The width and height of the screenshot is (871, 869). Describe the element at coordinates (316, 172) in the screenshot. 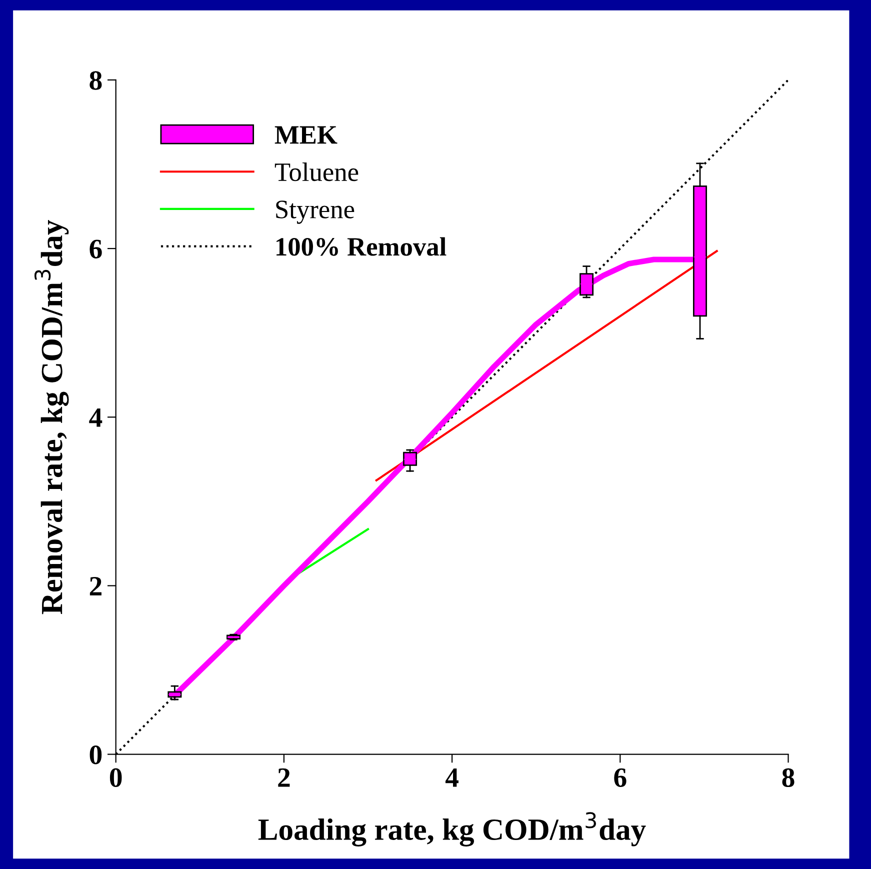

I see `legend-label: Toluene` at that location.